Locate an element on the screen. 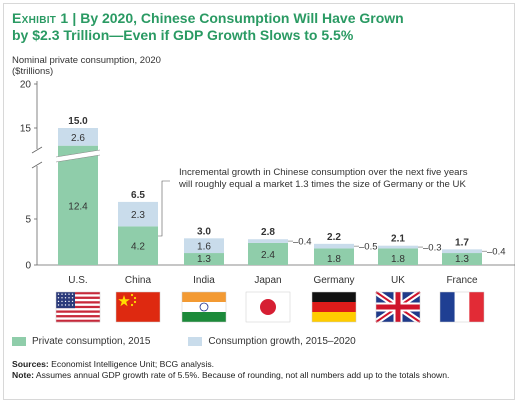 Image resolution: width=522 pixels, height=407 pixels. legend-item-consumption-growth: Consumption growth, 2015–2020 is located at coordinates (272, 341).